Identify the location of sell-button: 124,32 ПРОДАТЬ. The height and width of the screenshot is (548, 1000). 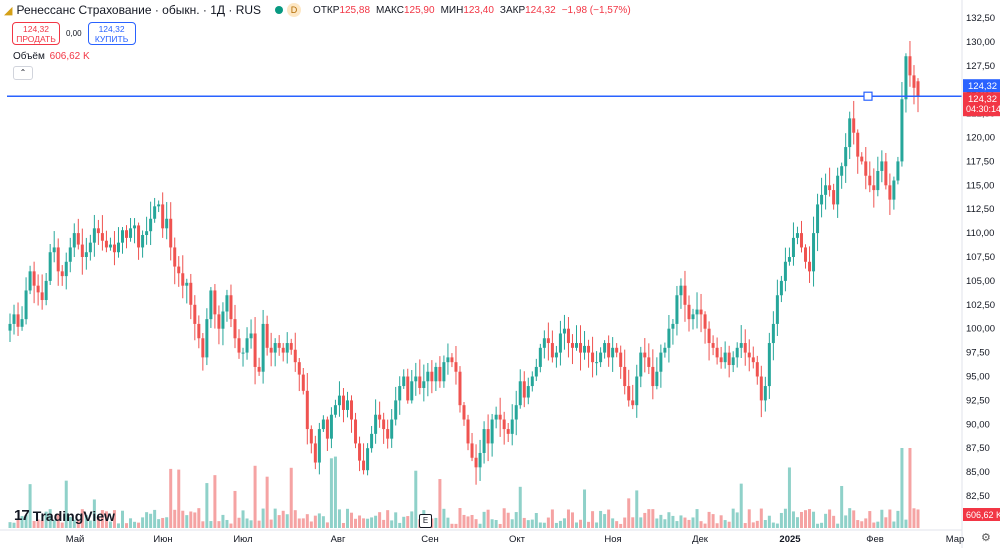
(36, 33).